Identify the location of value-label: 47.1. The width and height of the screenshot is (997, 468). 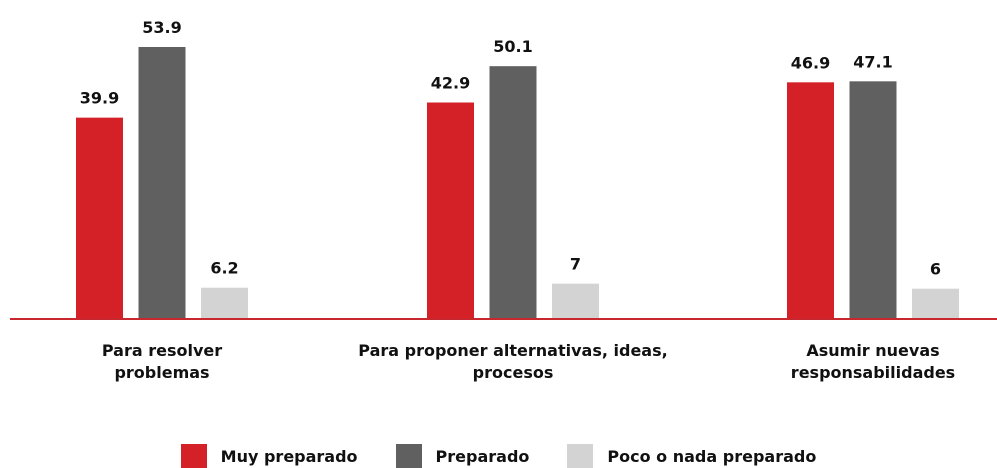
(872, 61).